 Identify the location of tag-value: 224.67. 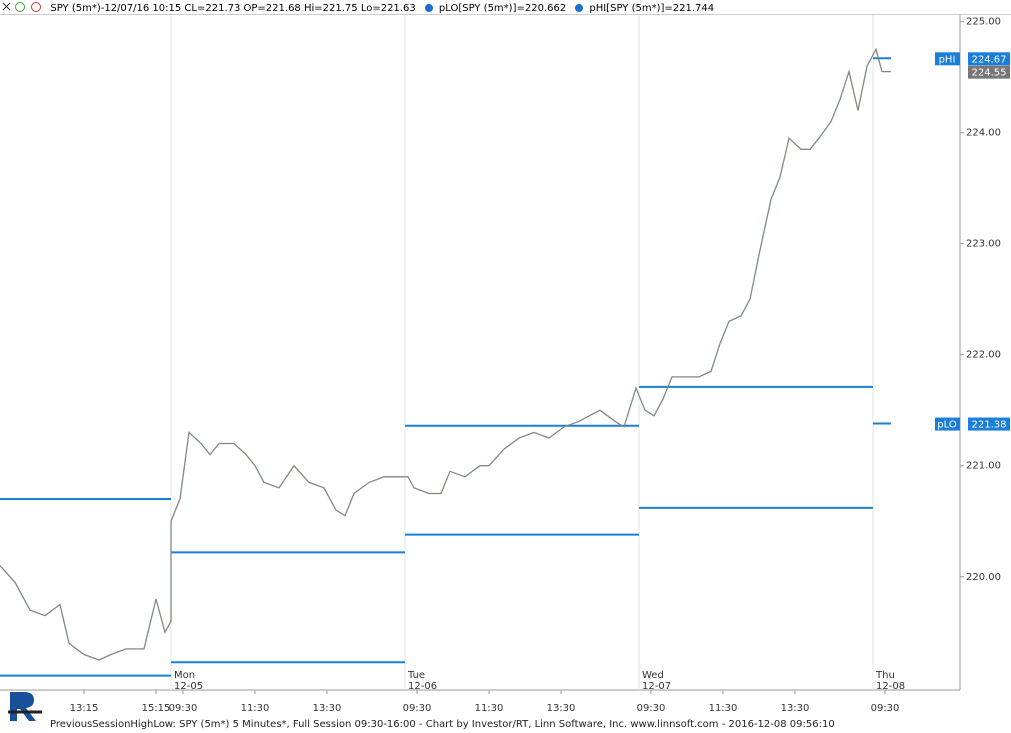
(989, 59).